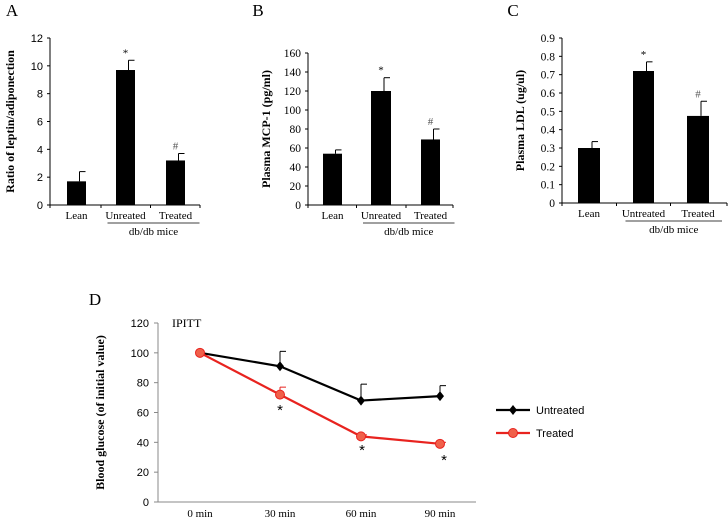 The height and width of the screenshot is (521, 728). What do you see at coordinates (40, 178) in the screenshot?
I see `y-tick-label: 2` at bounding box center [40, 178].